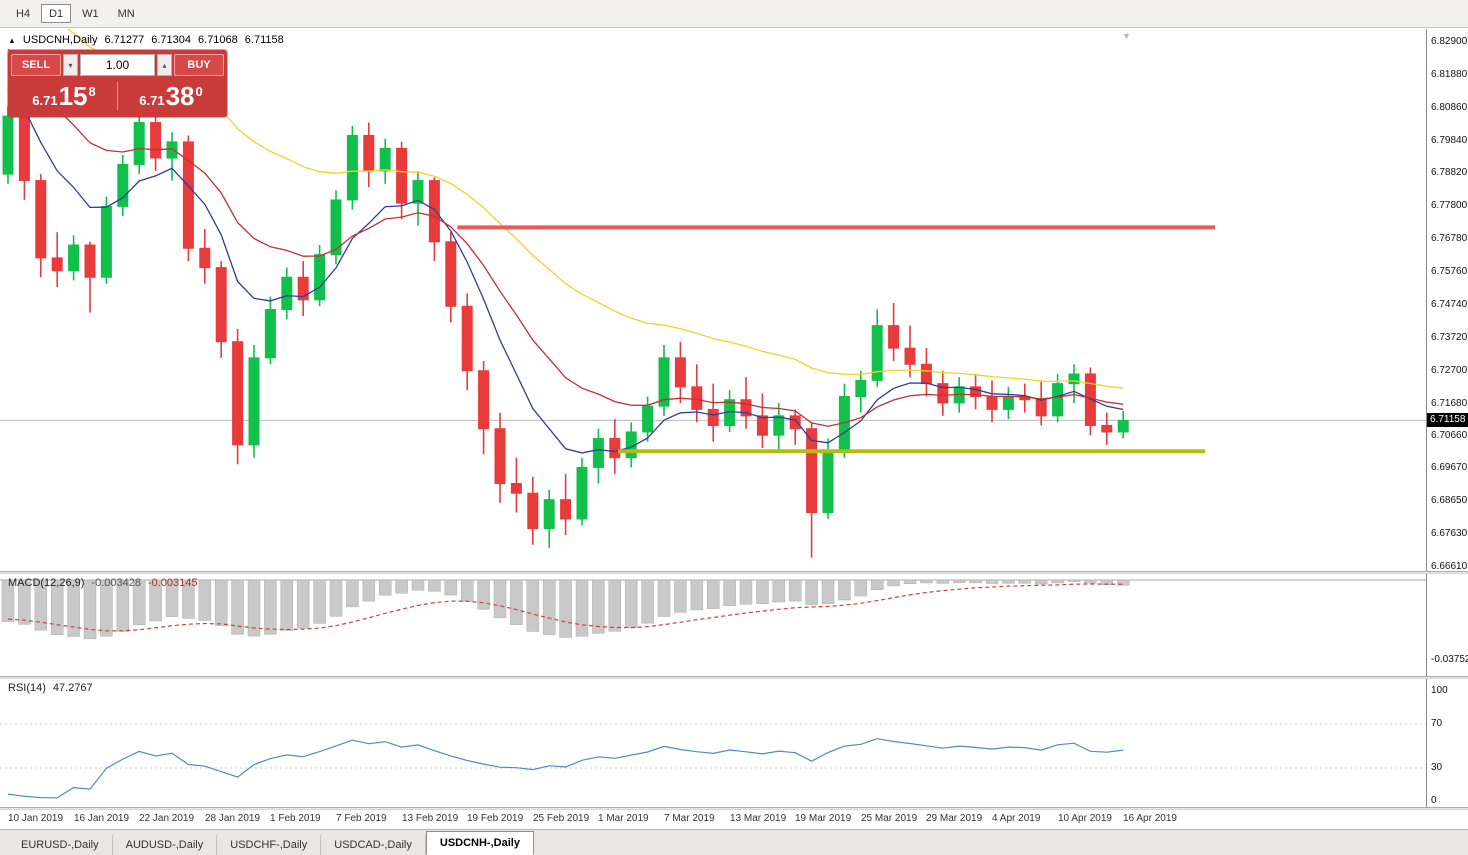 The width and height of the screenshot is (1468, 855). What do you see at coordinates (164, 65) in the screenshot?
I see `volume-spin-up-button: ▴` at bounding box center [164, 65].